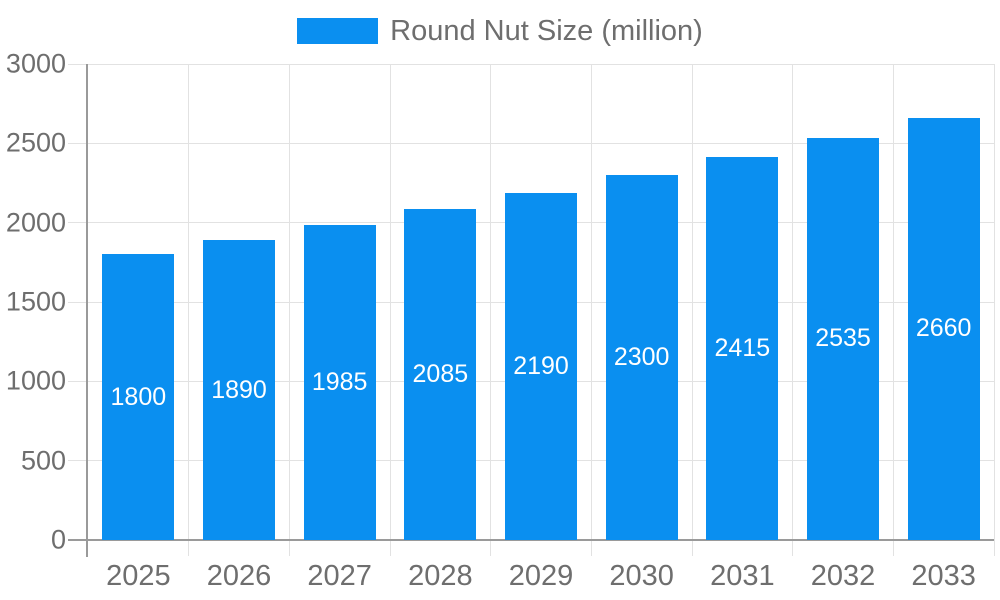 This screenshot has width=1000, height=600. I want to click on bar-2031: 2415, so click(742, 348).